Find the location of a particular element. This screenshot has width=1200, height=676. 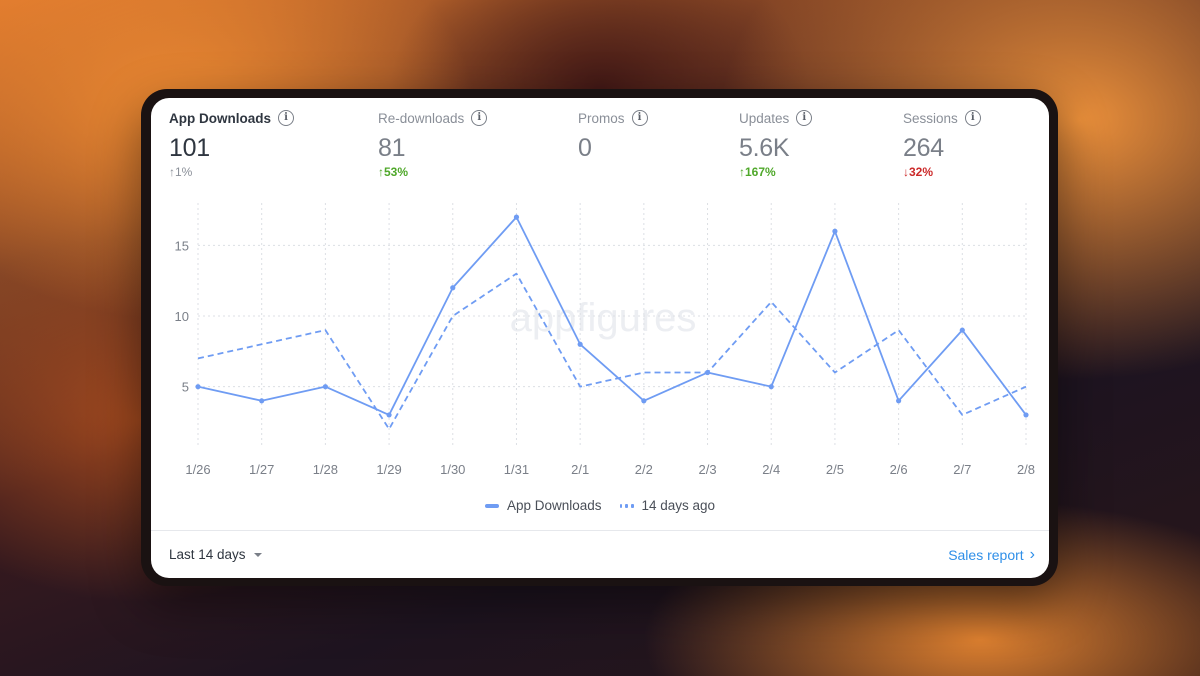

card-footer: Last 14 days Sales report › is located at coordinates (600, 554).